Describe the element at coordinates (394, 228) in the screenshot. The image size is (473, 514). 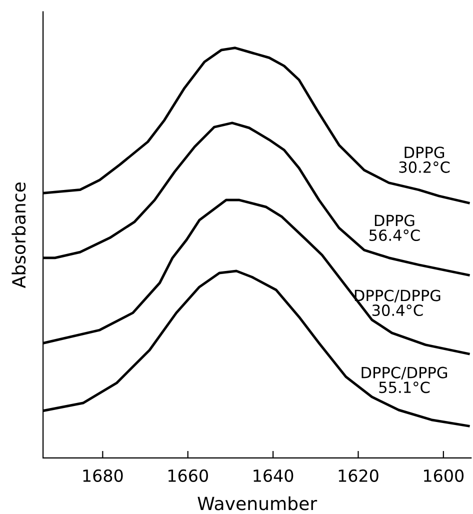
I see `series-label: DPPG 56.4°C` at that location.